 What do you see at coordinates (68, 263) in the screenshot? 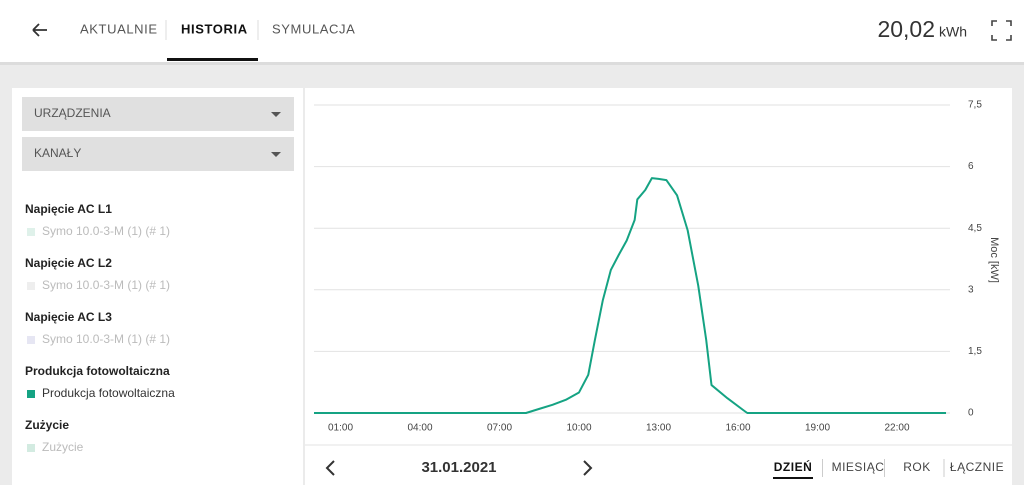
I see `legend-group-title: Napięcie AC L2` at bounding box center [68, 263].